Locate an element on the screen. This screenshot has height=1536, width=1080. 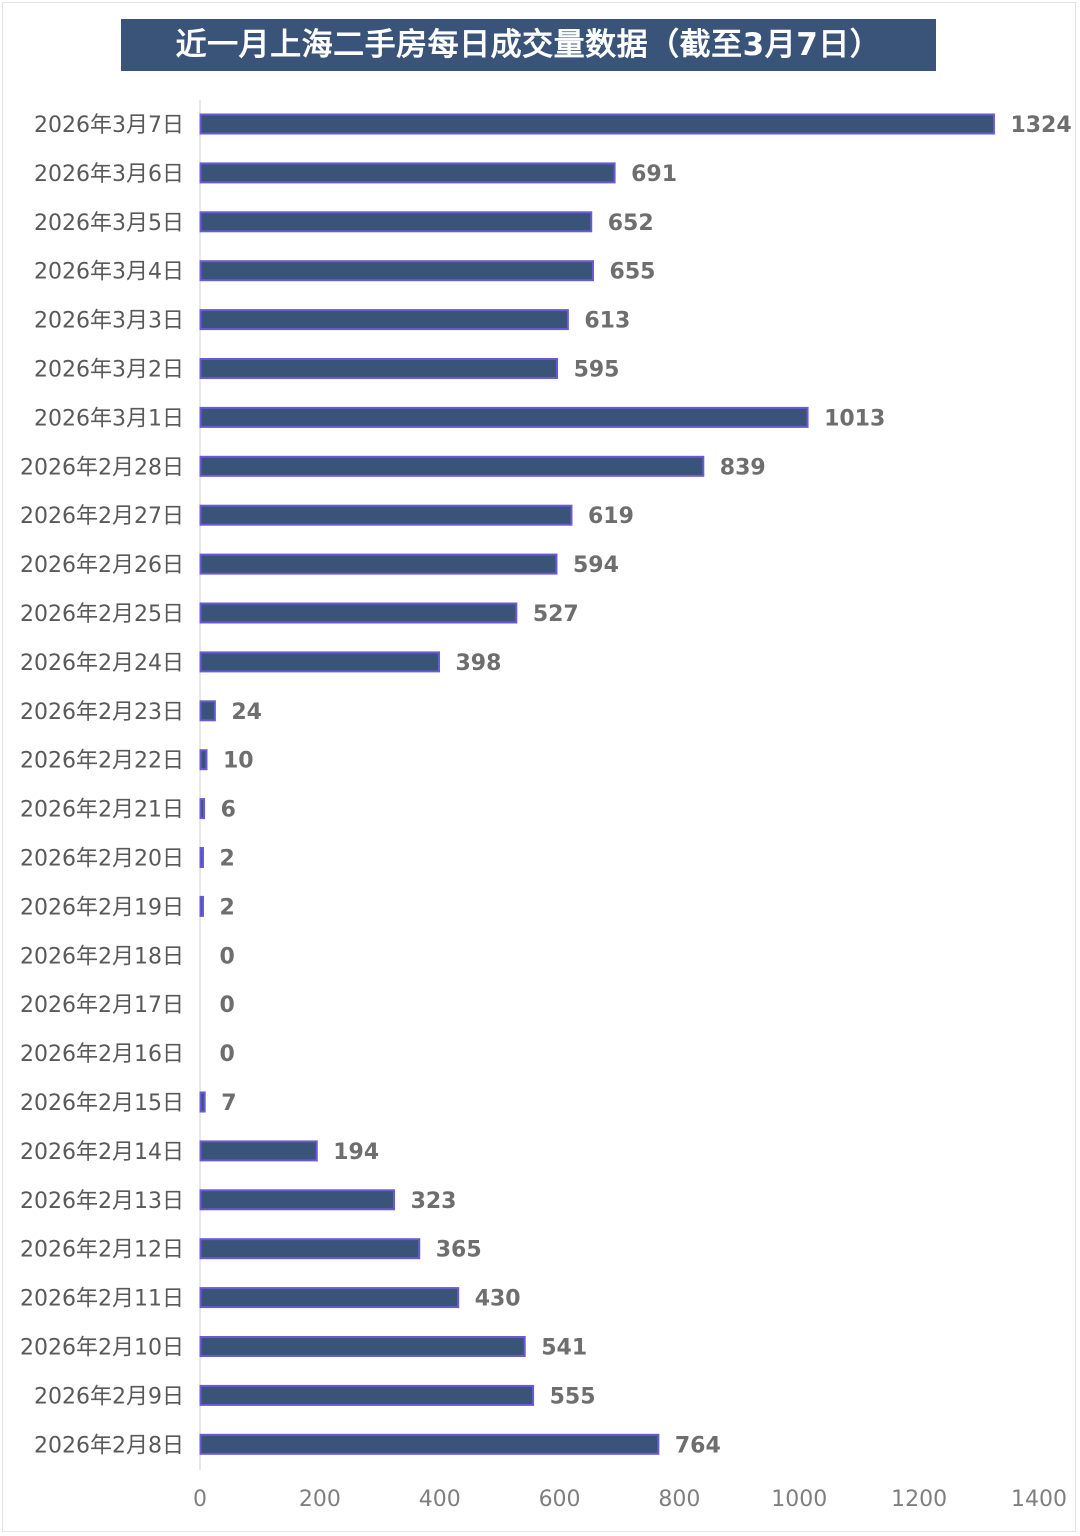
chart-title: 近一月上海二手房每日成交量数据（截至3月7日） is located at coordinates (528, 45).